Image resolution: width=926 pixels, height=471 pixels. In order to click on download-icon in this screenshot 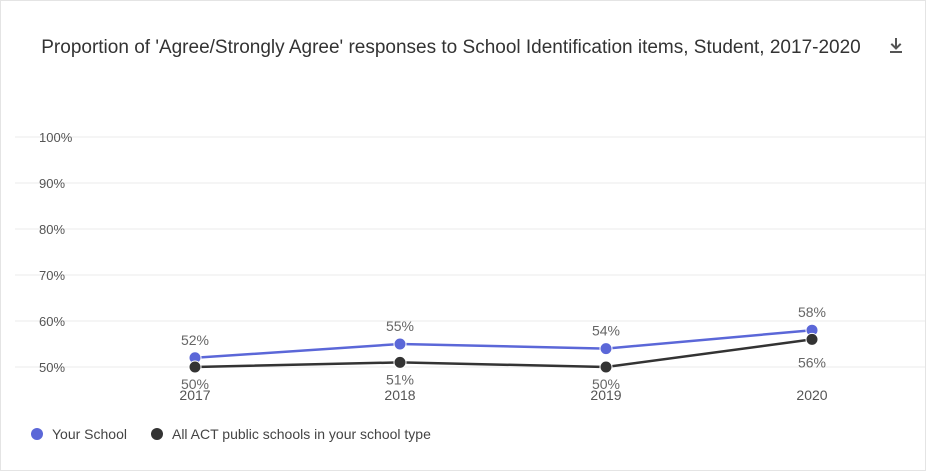, I will do `click(896, 45)`.